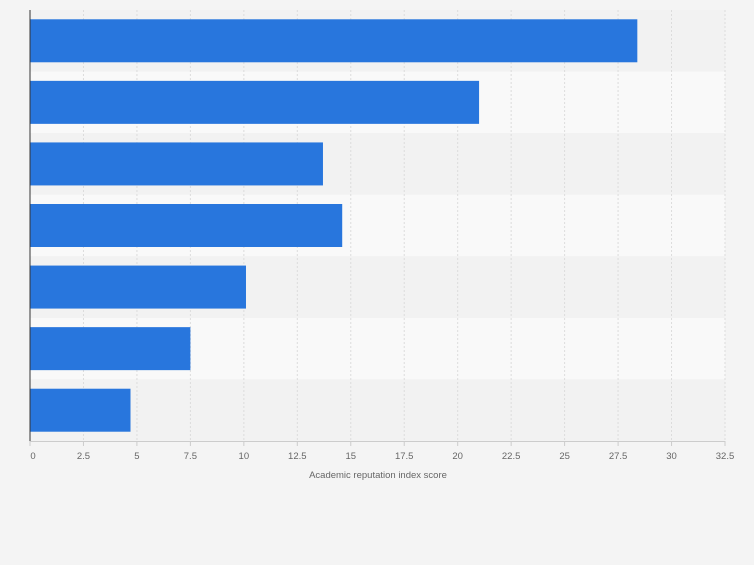 The image size is (754, 565). I want to click on row-band, so click(377, 410).